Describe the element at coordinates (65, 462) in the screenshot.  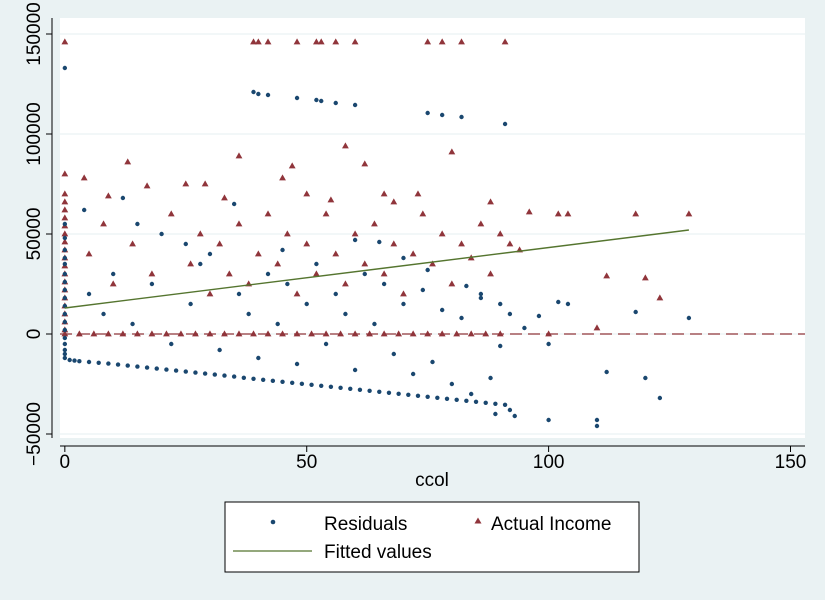
I see `x-tick-label: 0` at that location.